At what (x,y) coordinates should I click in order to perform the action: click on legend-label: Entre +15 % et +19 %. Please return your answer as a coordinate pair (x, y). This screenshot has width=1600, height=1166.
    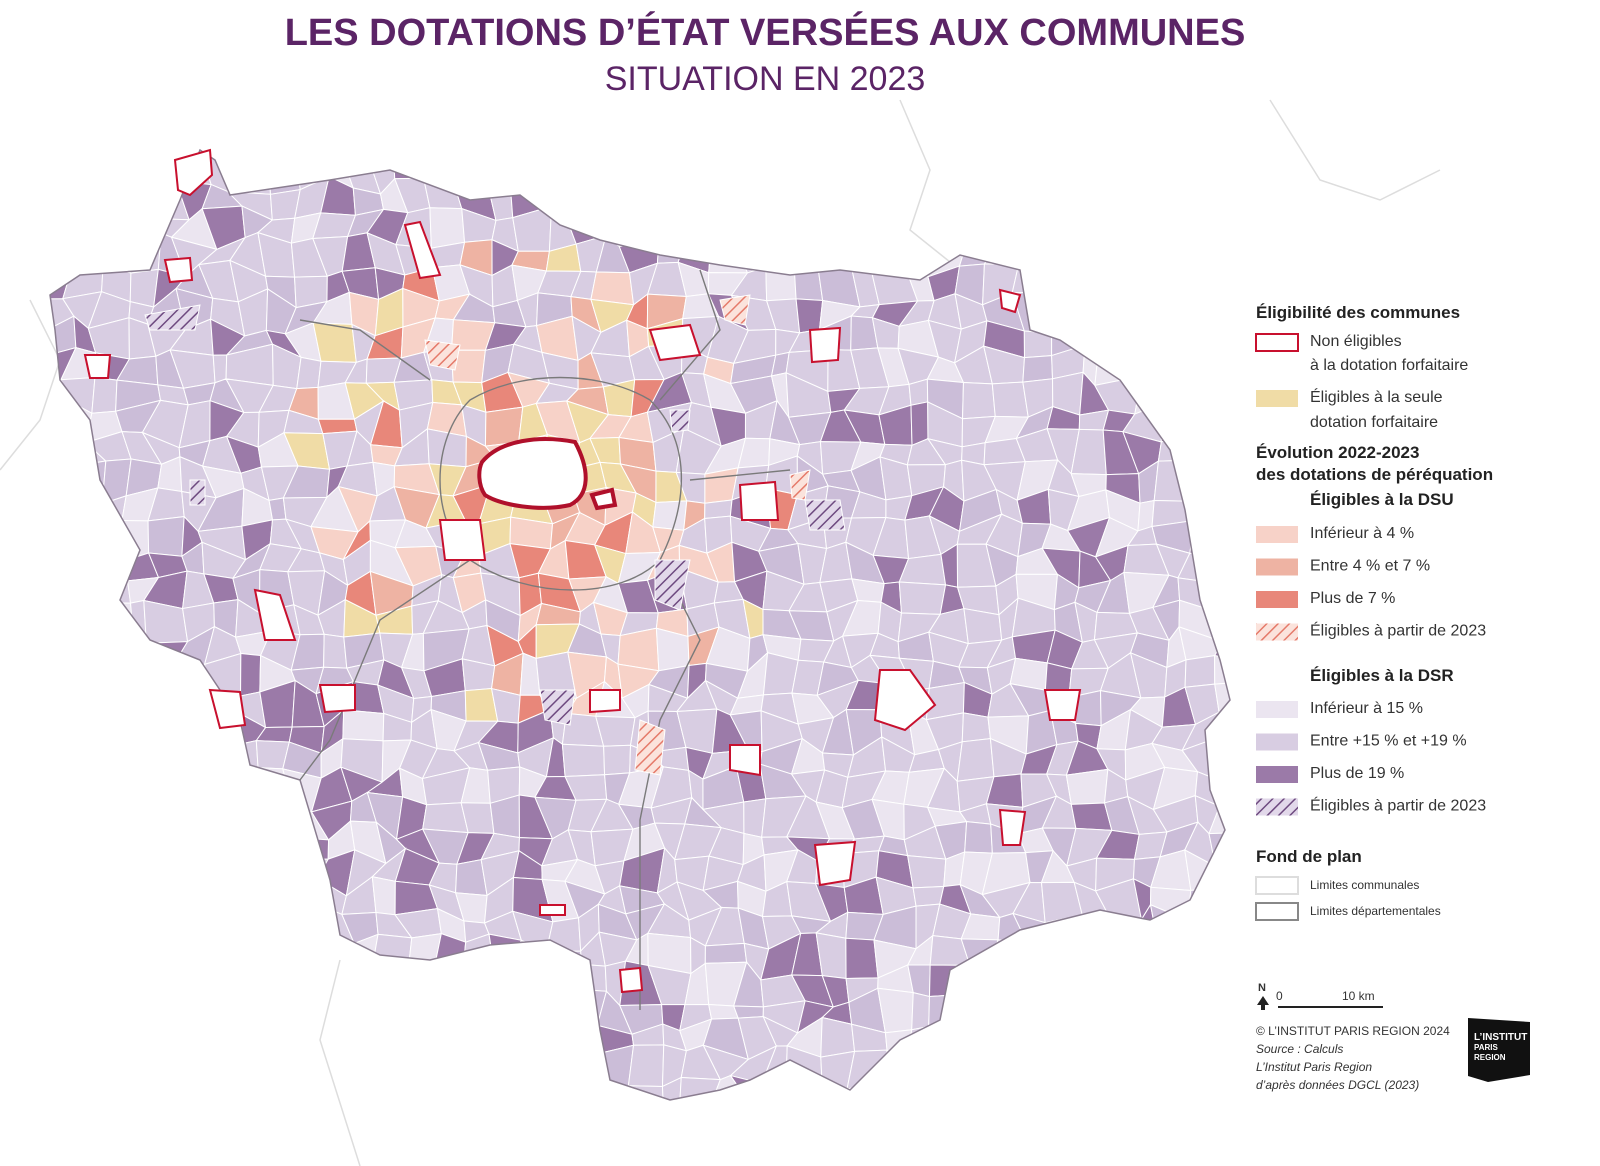
    Looking at the image, I should click on (1388, 741).